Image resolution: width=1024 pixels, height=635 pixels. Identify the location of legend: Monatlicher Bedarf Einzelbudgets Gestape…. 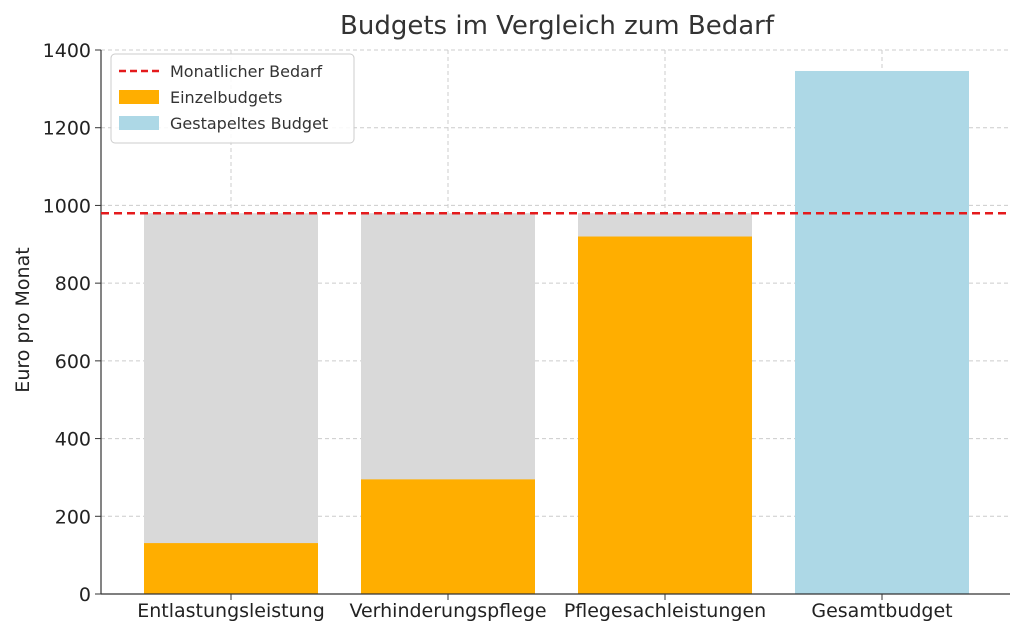
(232, 98).